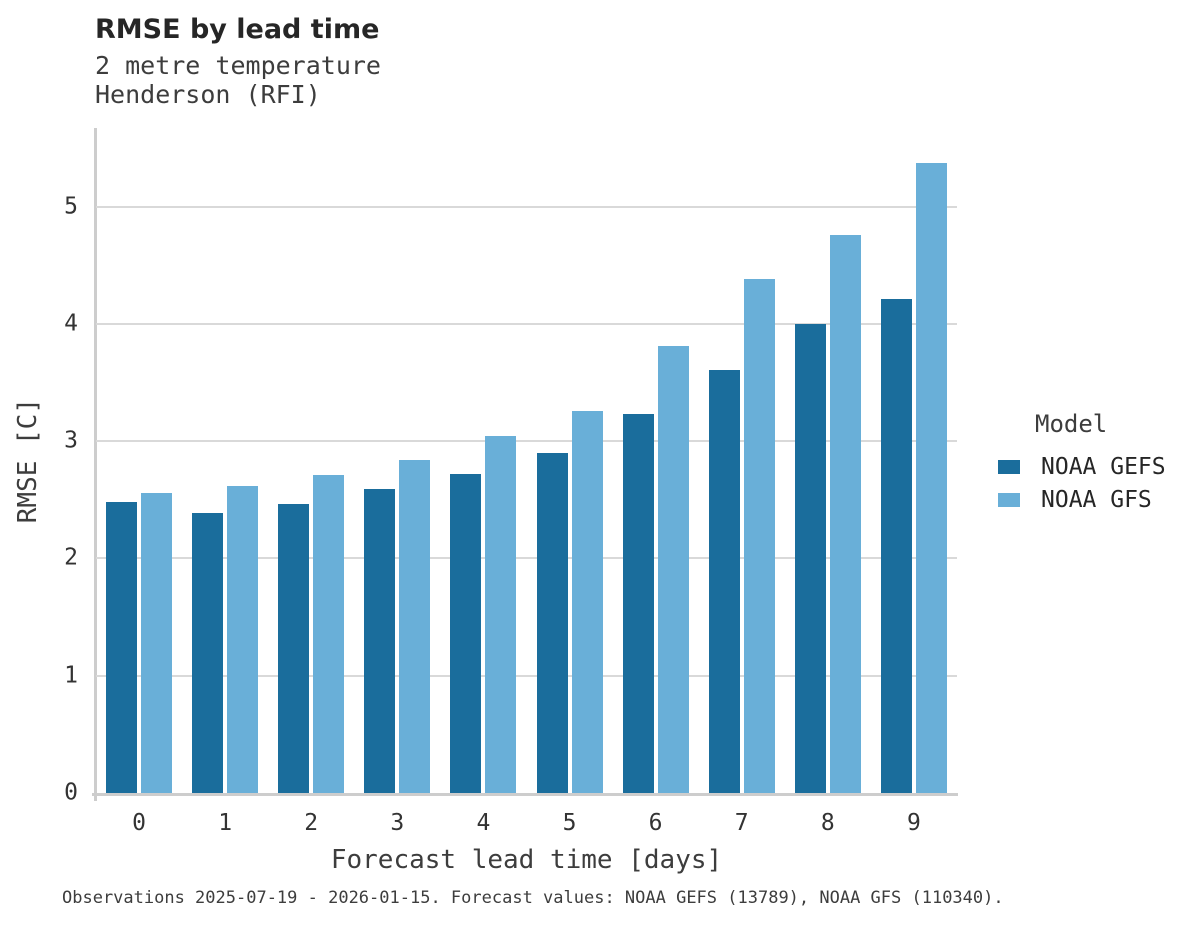  Describe the element at coordinates (655, 823) in the screenshot. I see `x-tick-label: 6` at that location.